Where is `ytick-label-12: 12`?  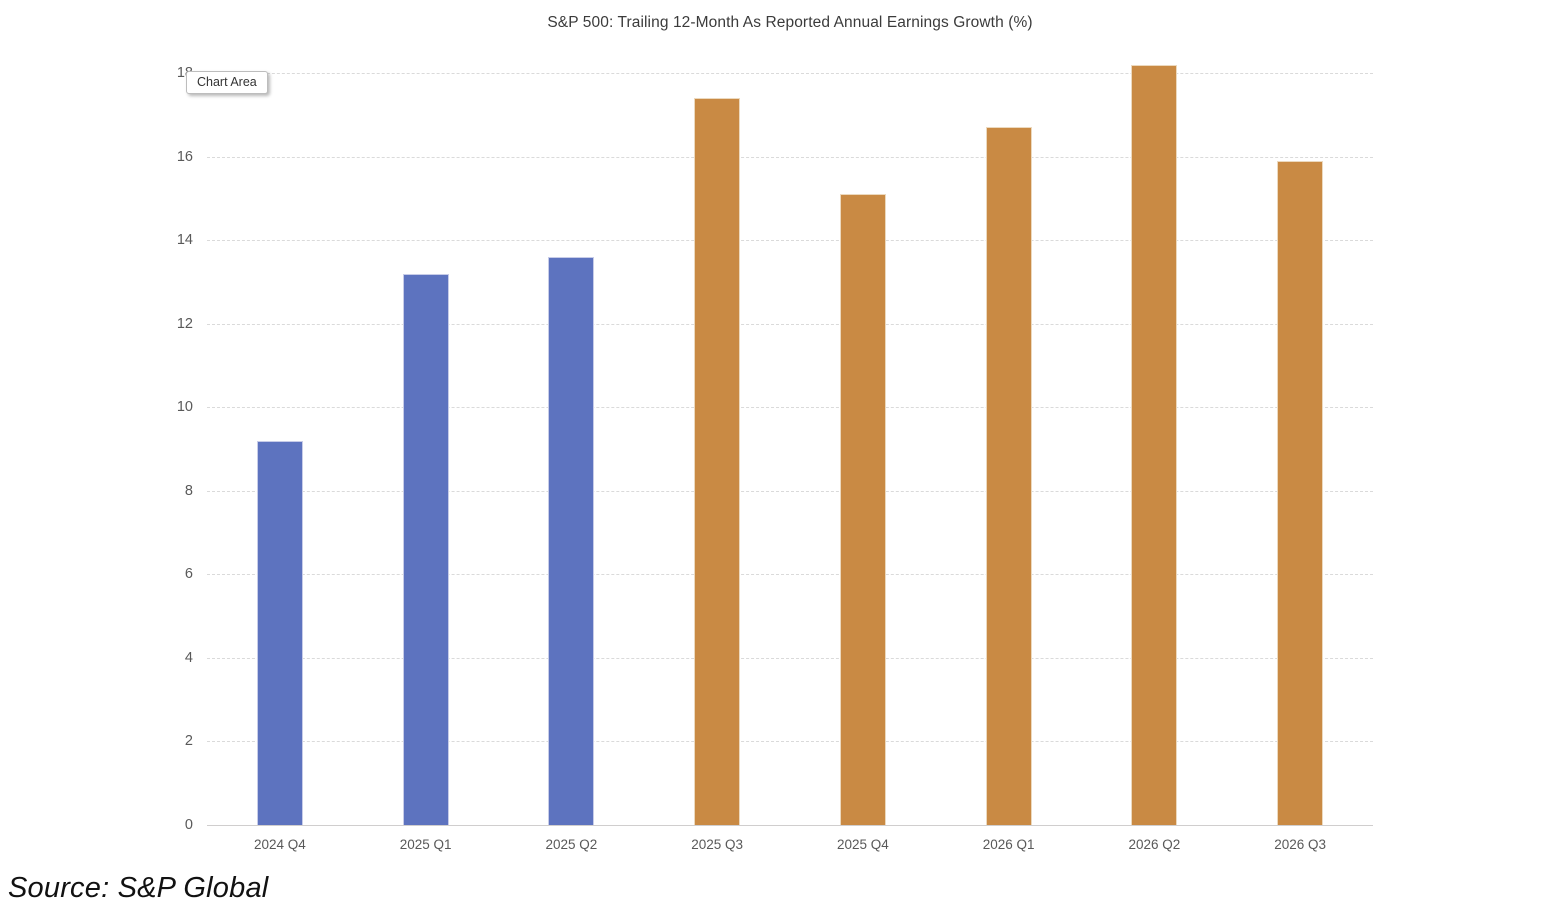 ytick-label-12: 12 is located at coordinates (184, 323).